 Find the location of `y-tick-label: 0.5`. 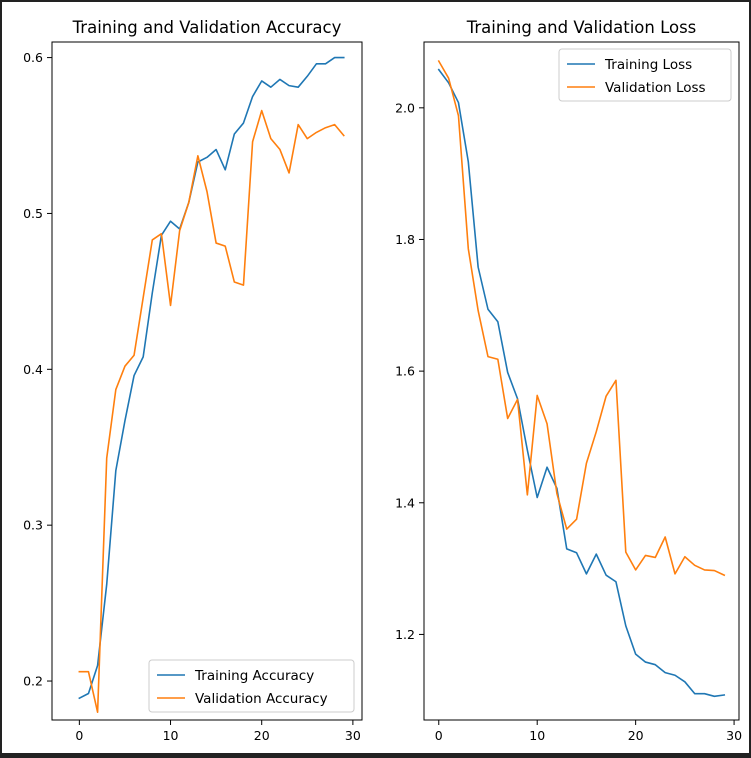

y-tick-label: 0.5 is located at coordinates (33, 213).